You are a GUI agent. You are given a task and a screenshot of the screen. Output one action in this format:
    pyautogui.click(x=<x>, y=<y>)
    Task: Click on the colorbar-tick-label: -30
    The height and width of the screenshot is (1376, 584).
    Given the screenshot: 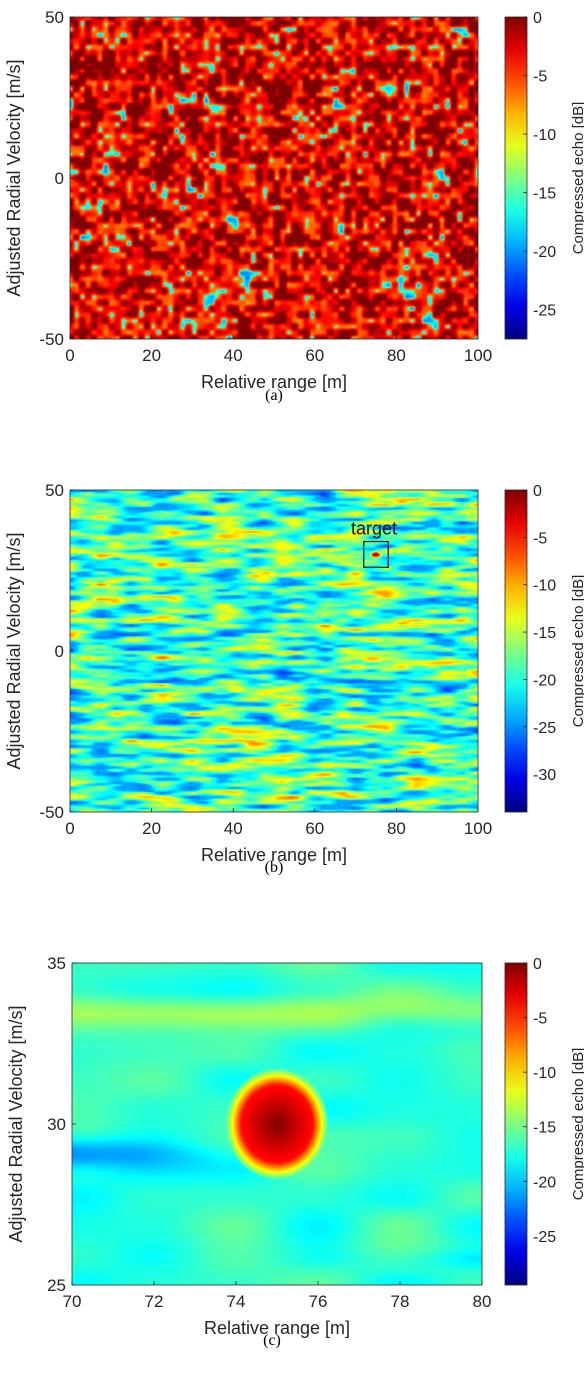 What is the action you would take?
    pyautogui.click(x=544, y=775)
    